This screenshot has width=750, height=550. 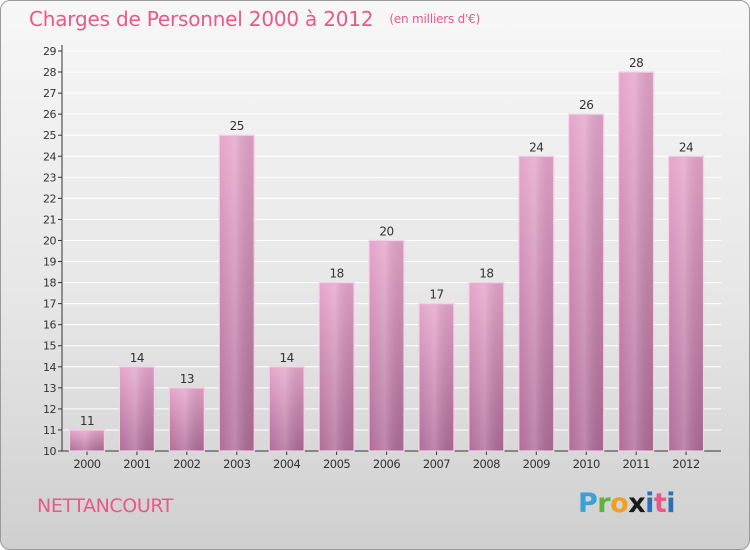 I want to click on x-tick-label: 2005, so click(x=336, y=464).